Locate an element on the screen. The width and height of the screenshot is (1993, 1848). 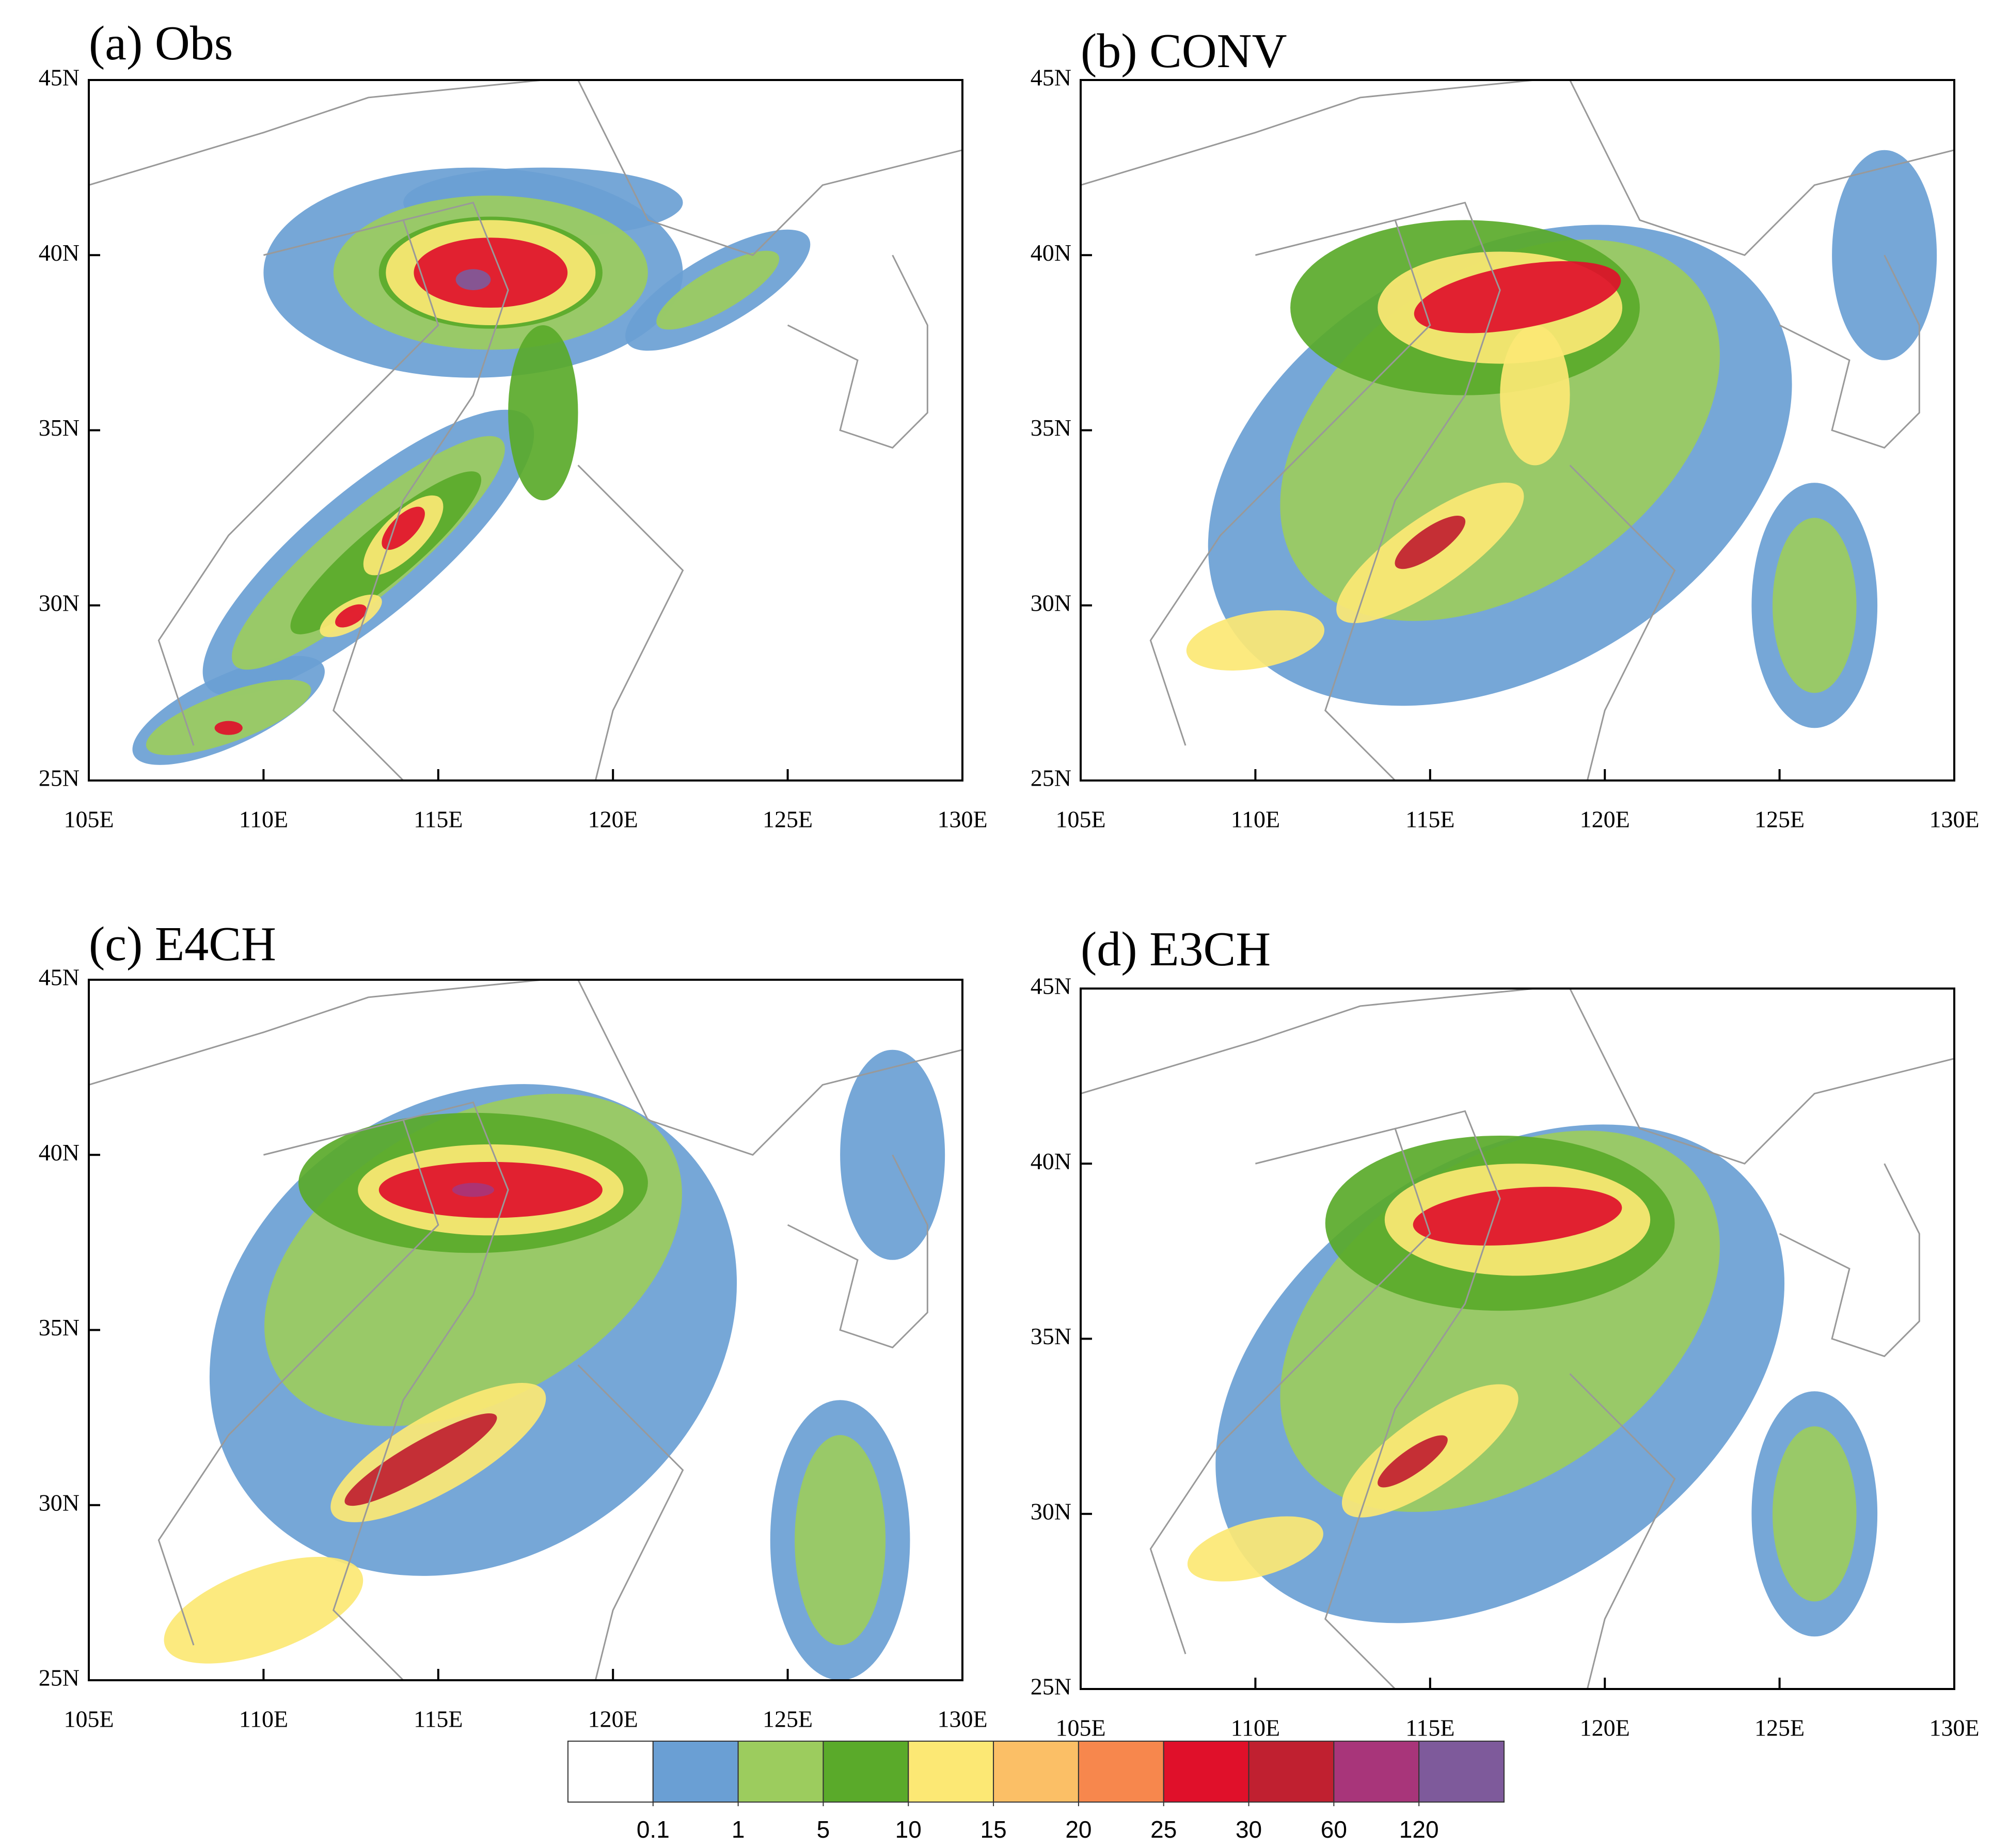
colorbar: 0.1 1 5 10 15 20 25 30 60 120 is located at coordinates (1036, 1792).